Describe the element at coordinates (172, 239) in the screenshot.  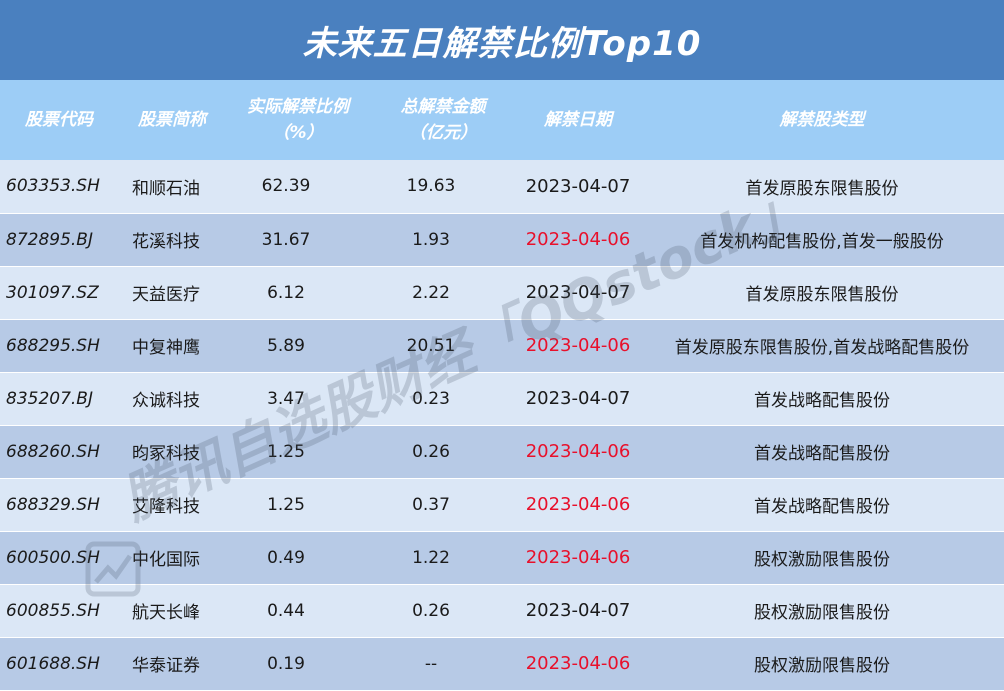
I see `cell-stock-name: 花溪科技` at that location.